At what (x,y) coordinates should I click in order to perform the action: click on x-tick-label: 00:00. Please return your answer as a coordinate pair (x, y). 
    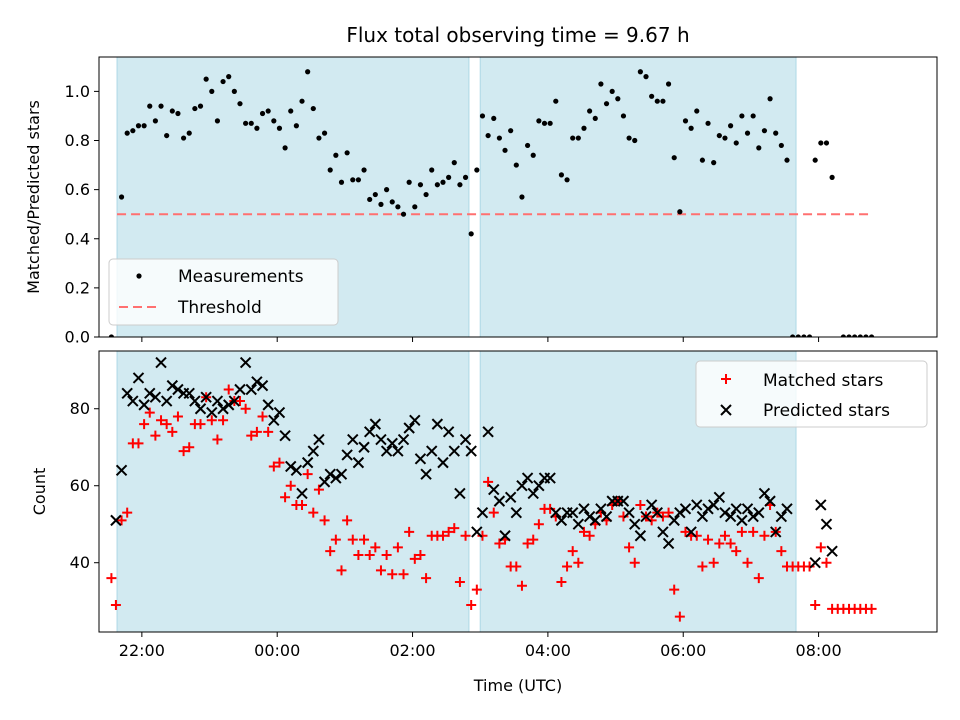
    Looking at the image, I should click on (277, 650).